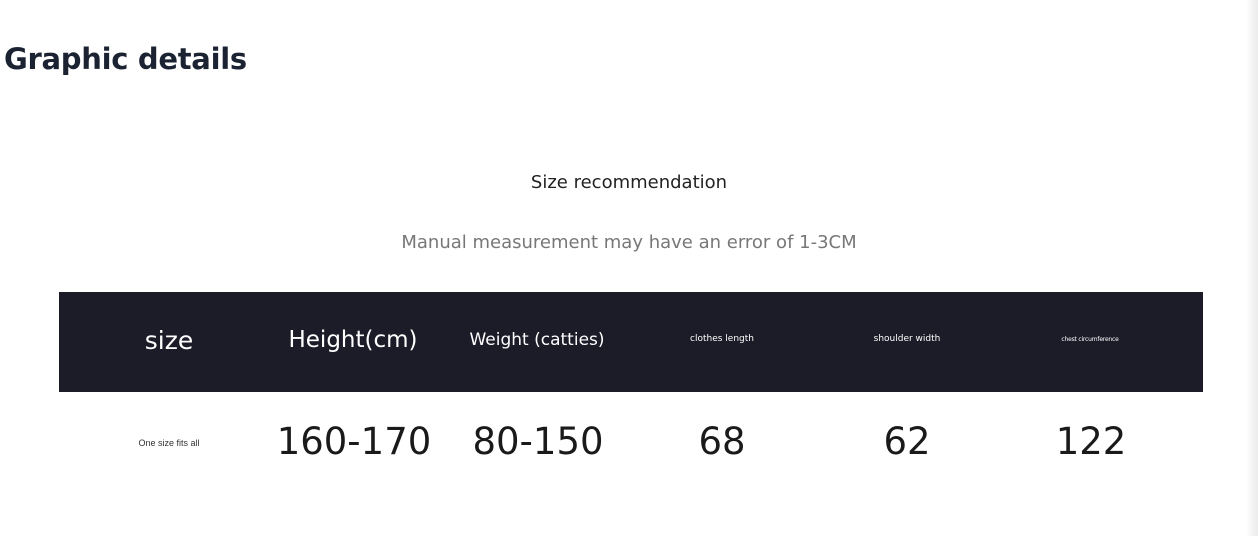 Image resolution: width=1258 pixels, height=536 pixels. Describe the element at coordinates (1090, 339) in the screenshot. I see `header-chest-circumference: chest circumference` at that location.